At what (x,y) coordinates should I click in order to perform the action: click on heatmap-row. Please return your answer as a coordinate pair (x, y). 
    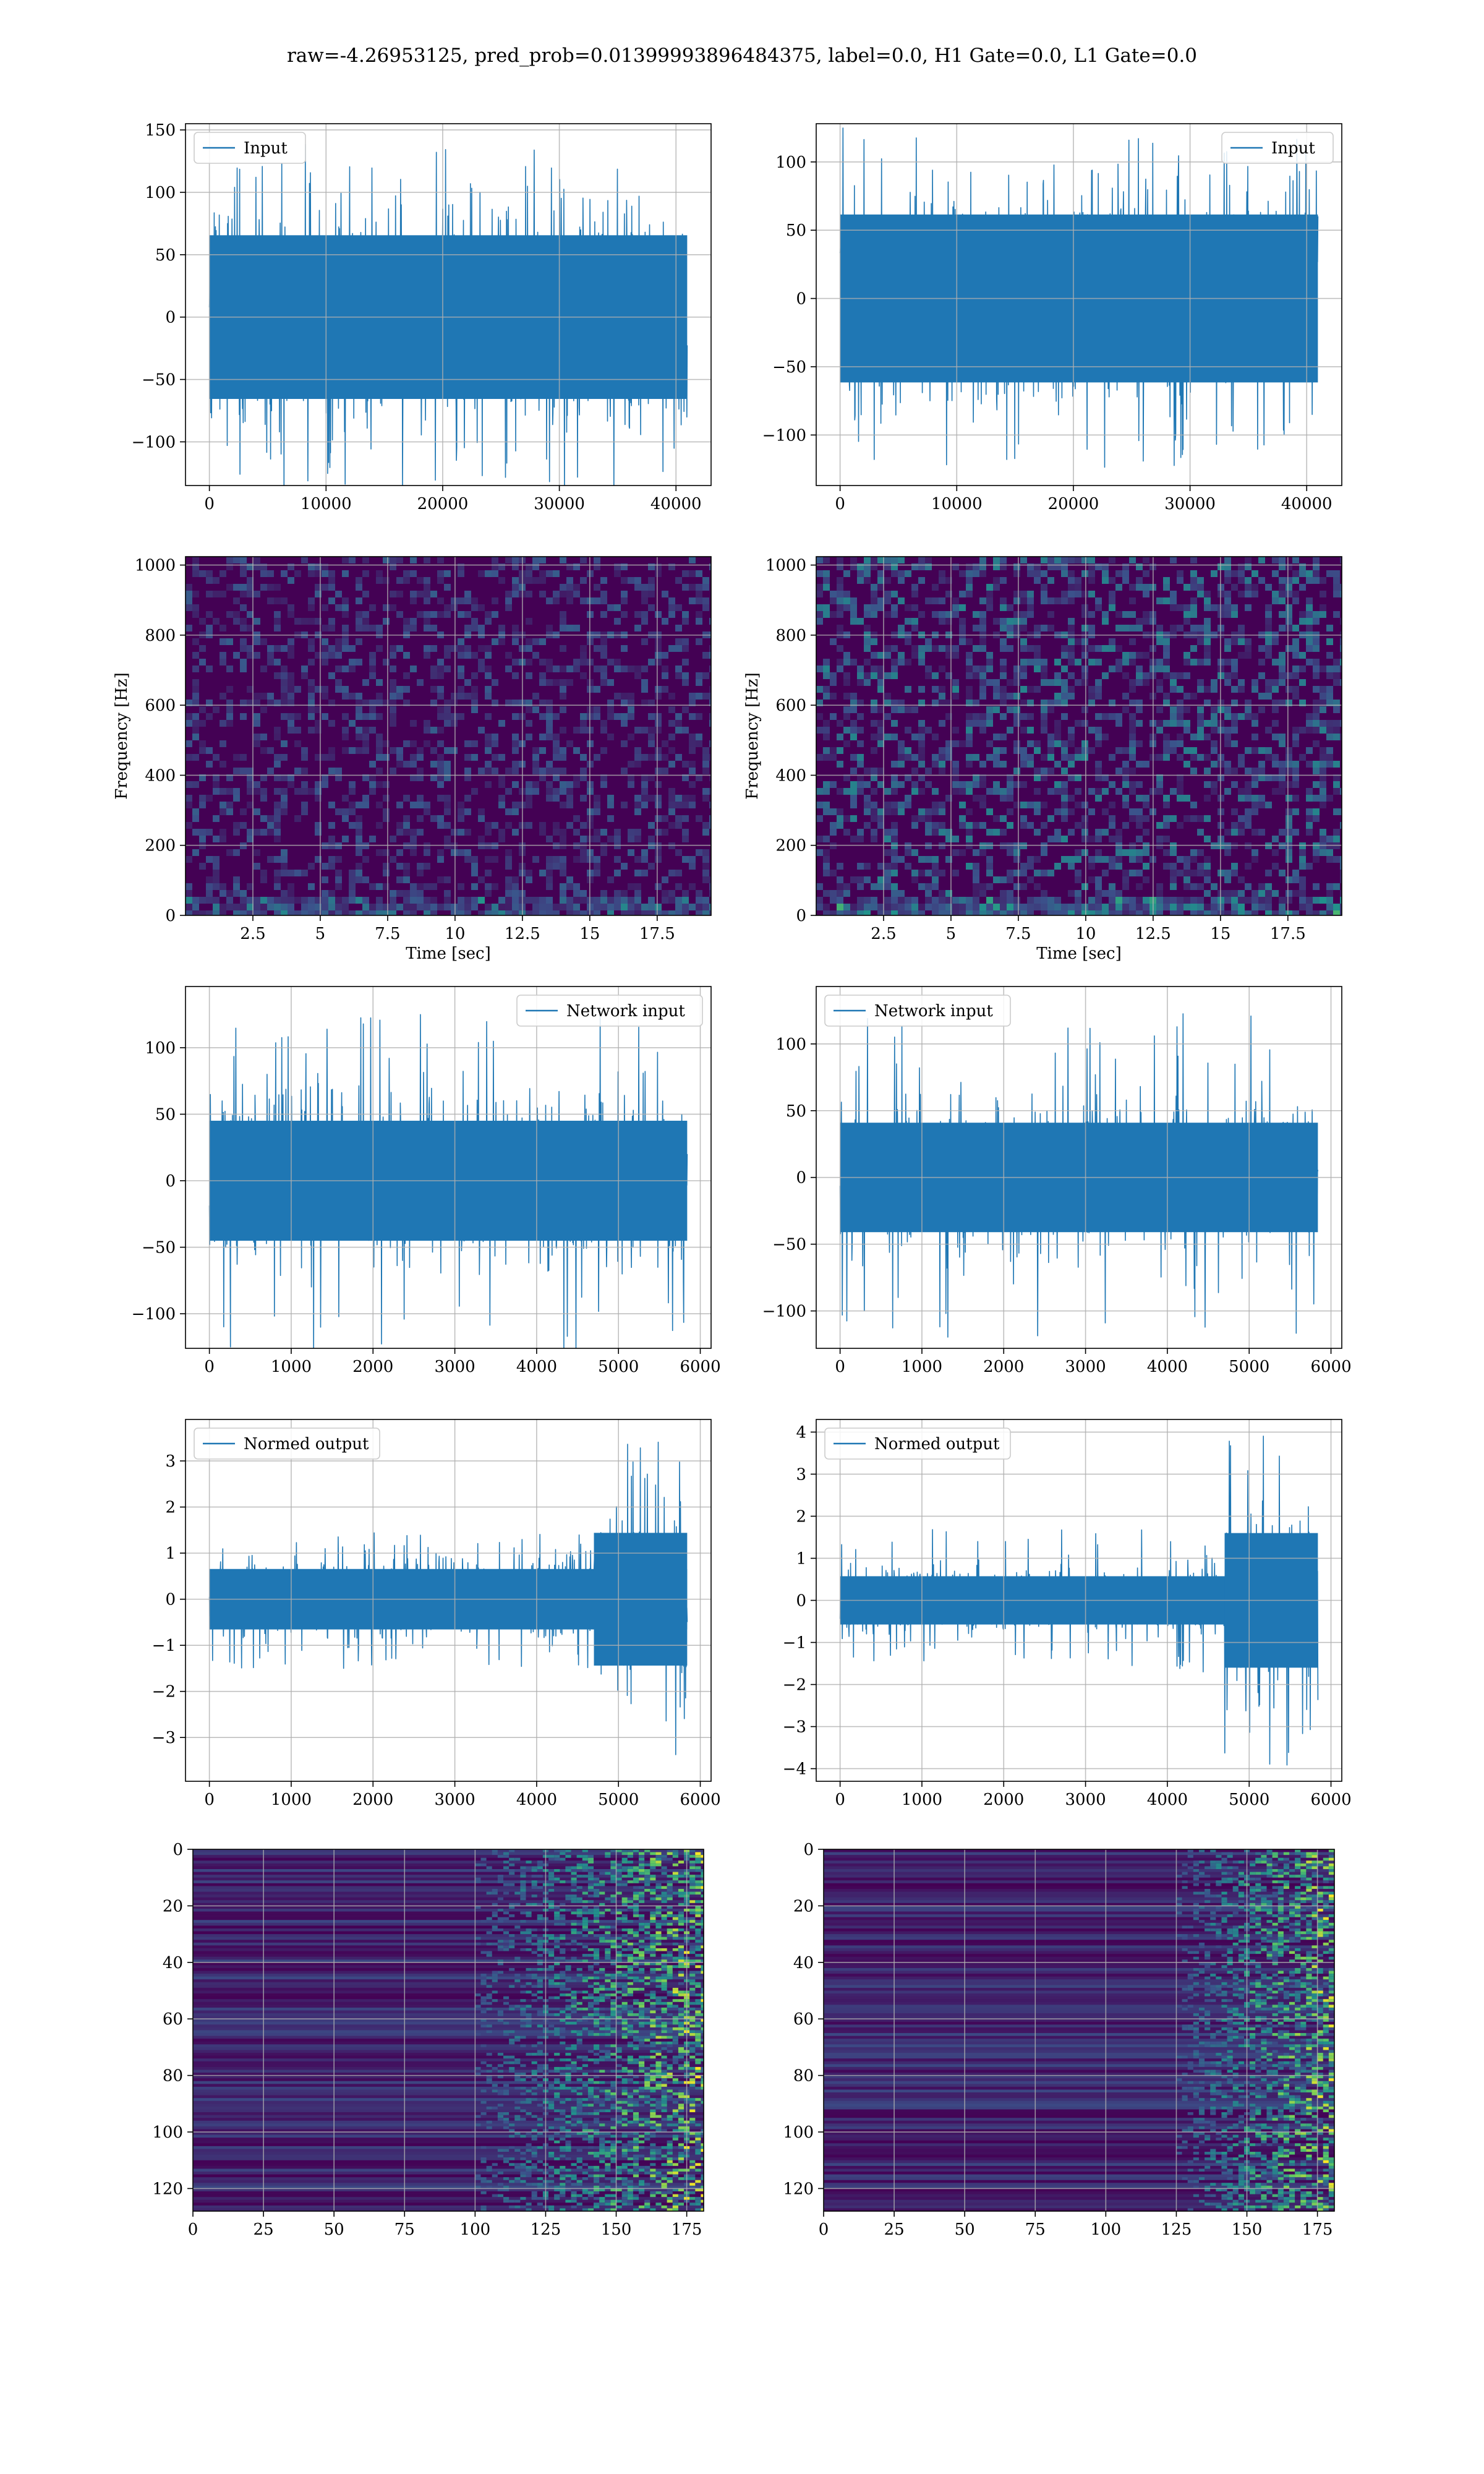
    Looking at the image, I should click on (448, 1870).